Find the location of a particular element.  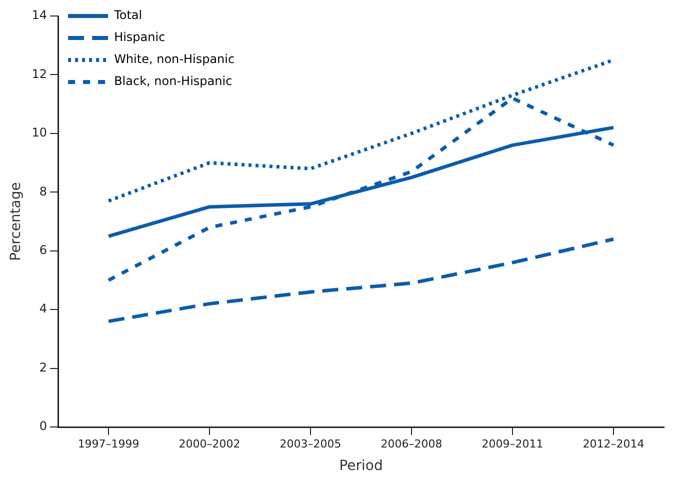

legend-label: Black, non-Hispanic is located at coordinates (173, 81).